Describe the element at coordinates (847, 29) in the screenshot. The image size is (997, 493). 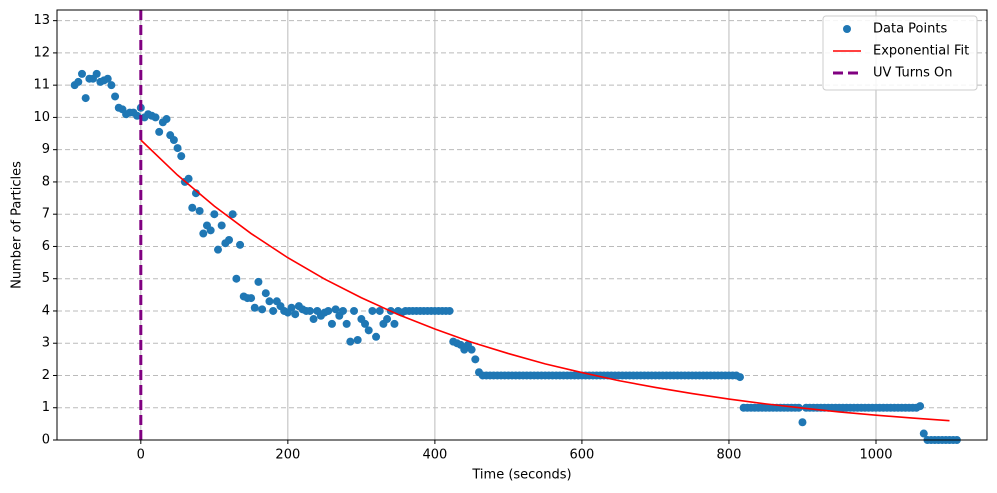
I see `legend-marker` at that location.